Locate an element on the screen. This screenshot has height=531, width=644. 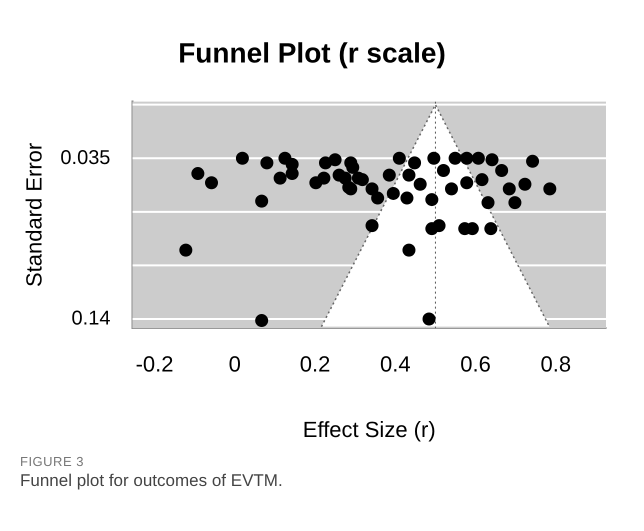
text: Funnel plot for outcomes of EVTM. is located at coordinates (152, 481).